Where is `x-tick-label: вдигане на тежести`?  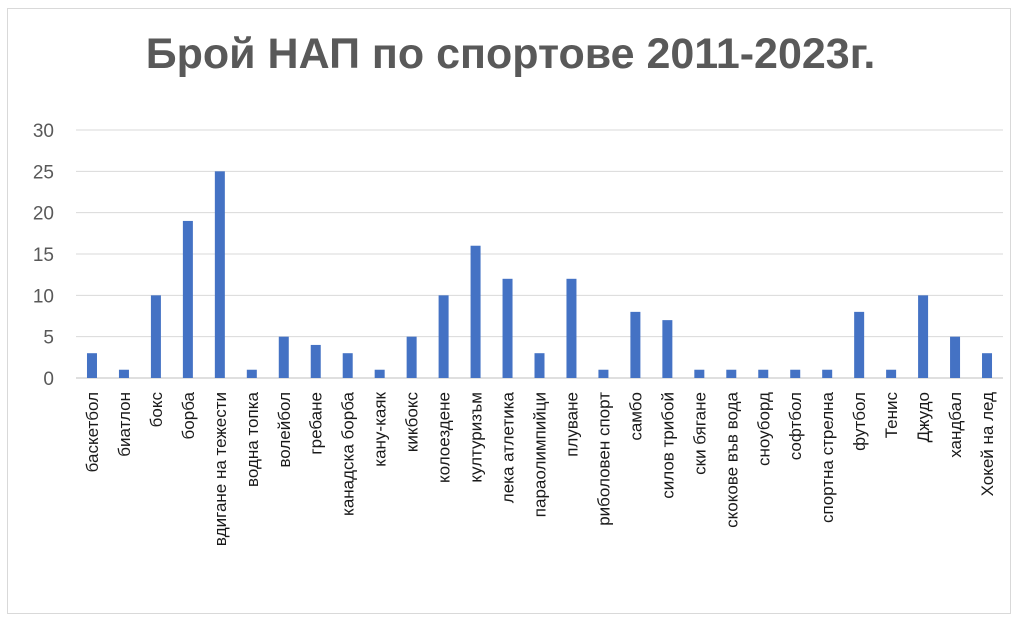
x-tick-label: вдигане на тежести is located at coordinates (220, 469).